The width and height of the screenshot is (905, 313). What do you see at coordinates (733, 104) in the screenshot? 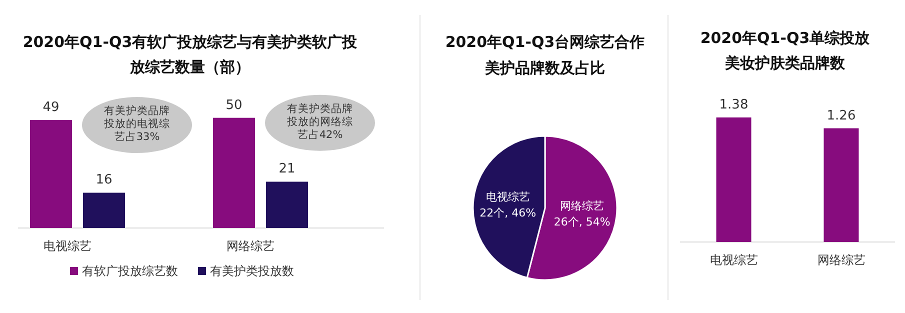
I see `data-label: 1.38` at bounding box center [733, 104].